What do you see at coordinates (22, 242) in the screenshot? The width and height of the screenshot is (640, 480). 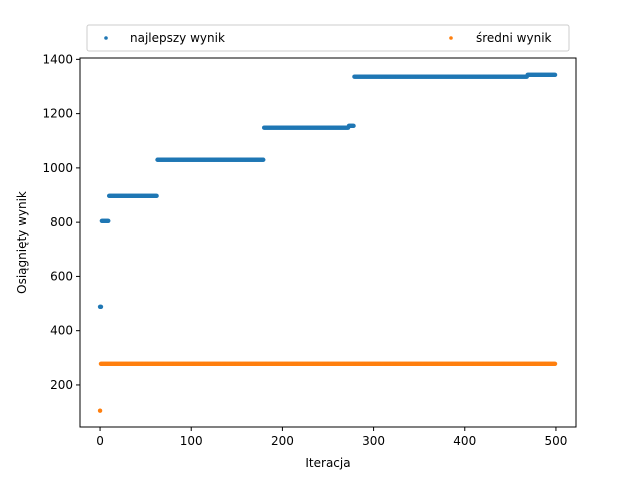 I see `y-axis-label: Osiągnięty wynik` at bounding box center [22, 242].